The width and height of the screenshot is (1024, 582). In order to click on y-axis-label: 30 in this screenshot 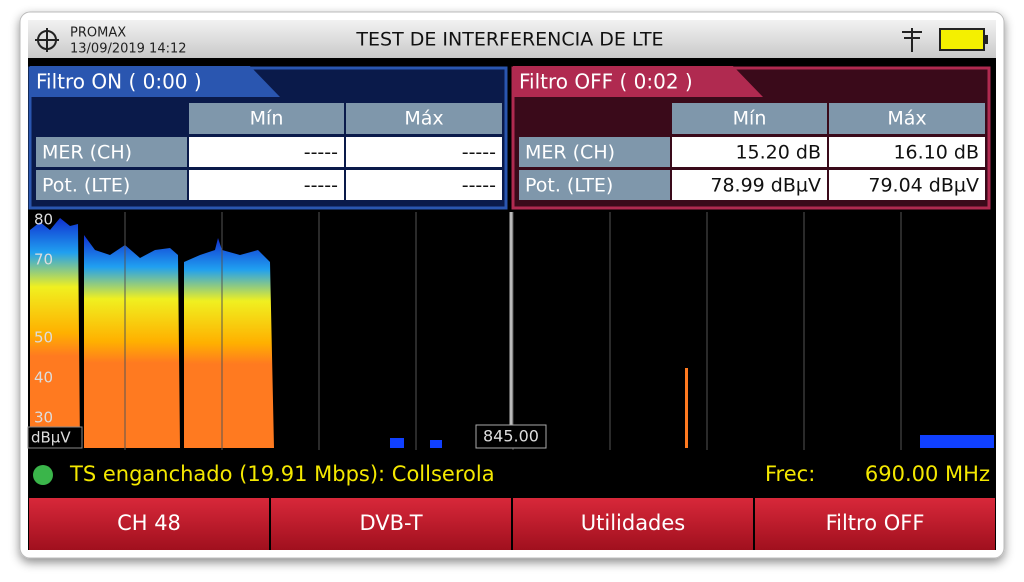, I will do `click(43, 418)`.